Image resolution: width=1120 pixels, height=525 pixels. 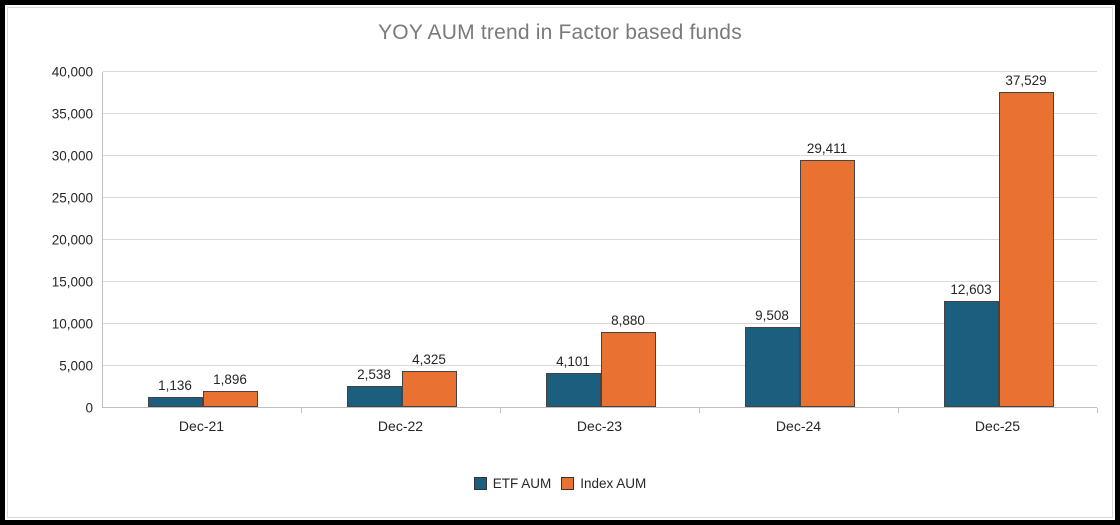 I want to click on bar-column: 2,538, so click(x=374, y=387).